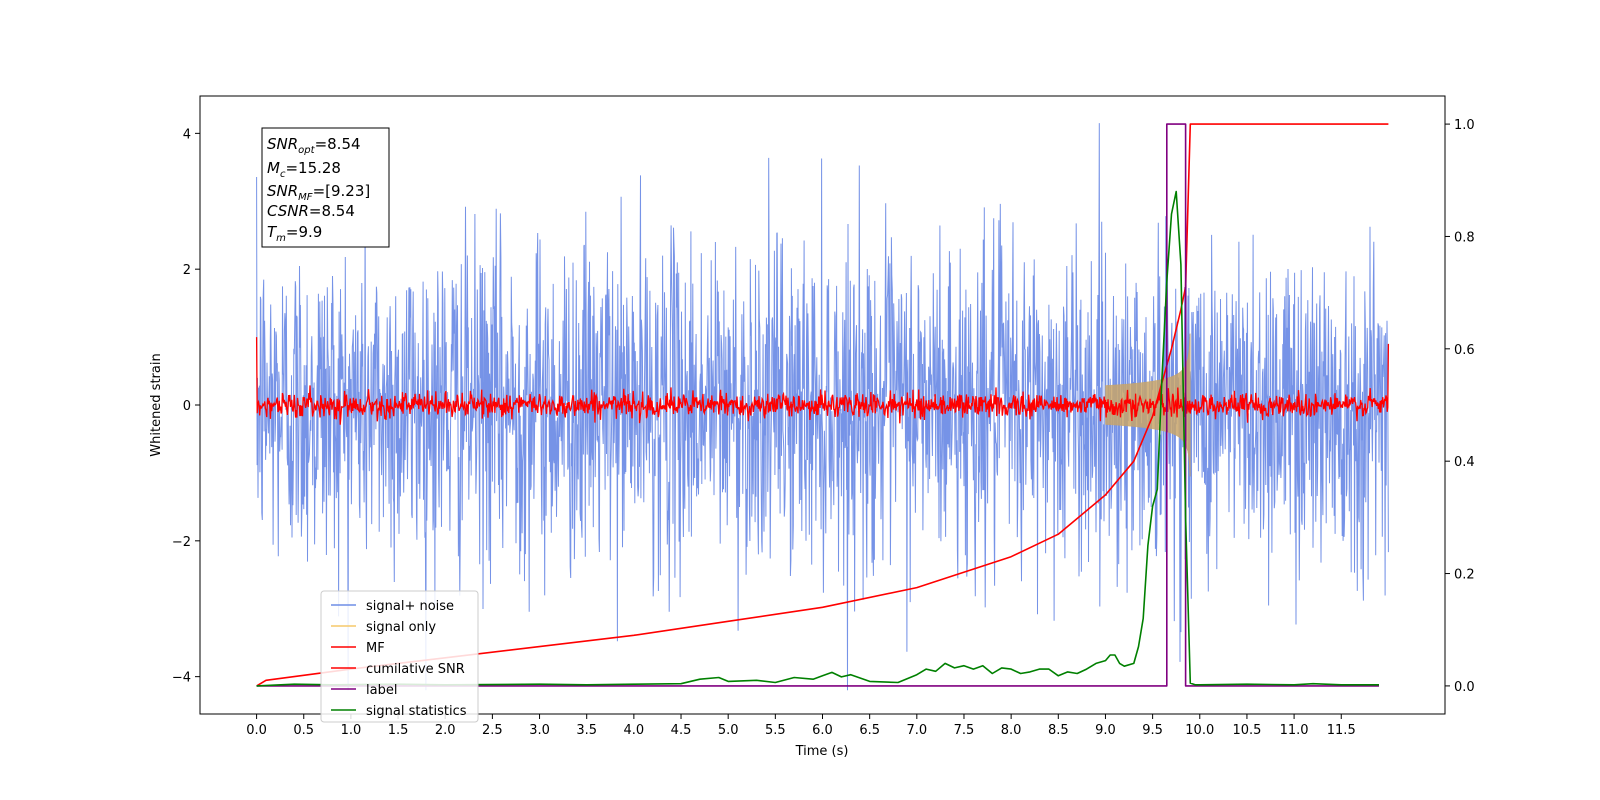 The width and height of the screenshot is (1600, 800). I want to click on x-tick-label: 6.0, so click(822, 730).